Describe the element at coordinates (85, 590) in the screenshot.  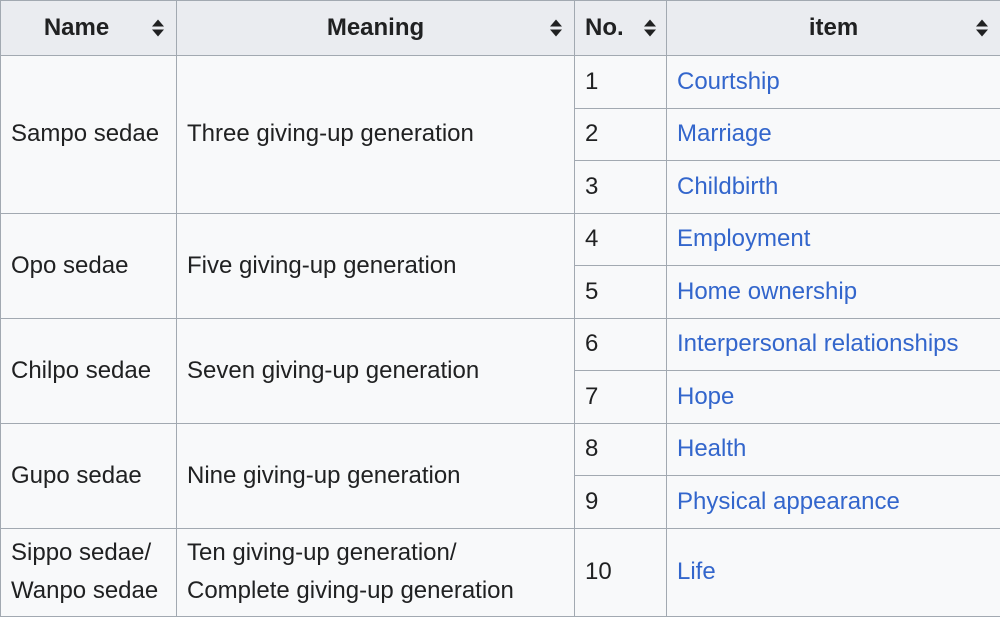
I see `name-line: Wanpo sedae` at that location.